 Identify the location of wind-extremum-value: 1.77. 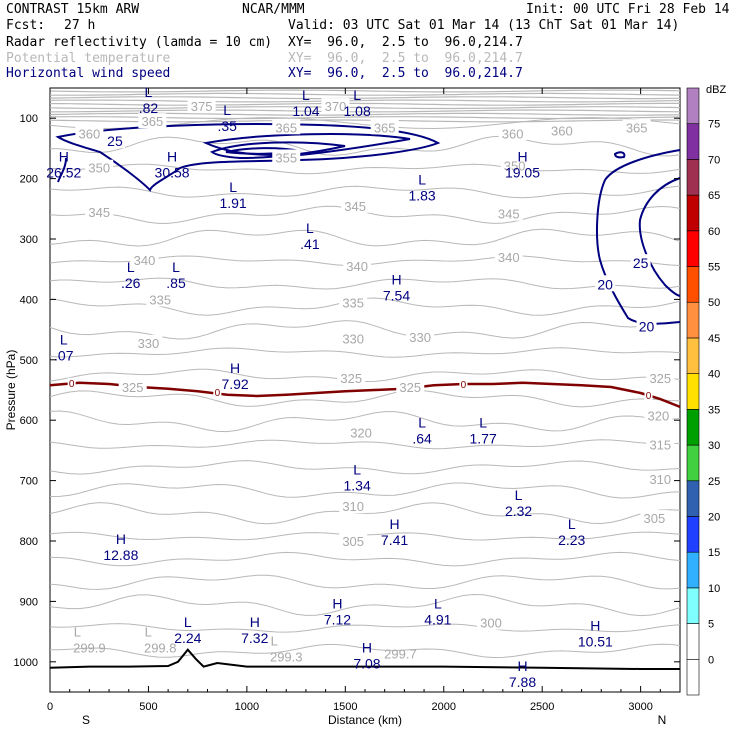
(483, 438).